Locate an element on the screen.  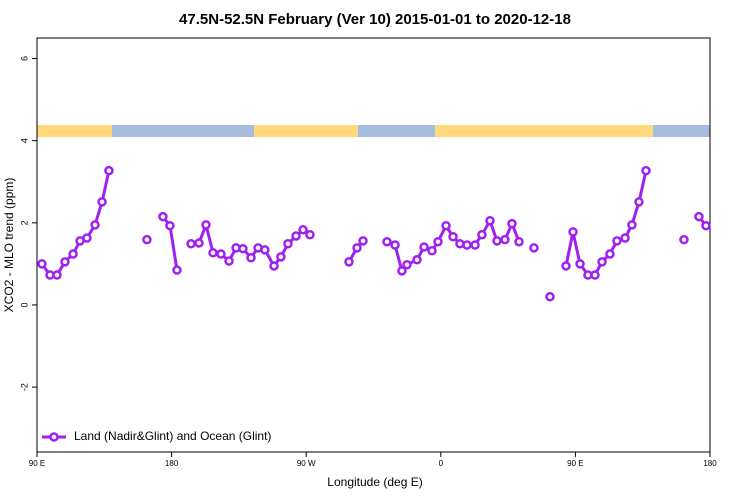
y-axis-label: XCO2 - MLO trend (ppm) is located at coordinates (9, 245).